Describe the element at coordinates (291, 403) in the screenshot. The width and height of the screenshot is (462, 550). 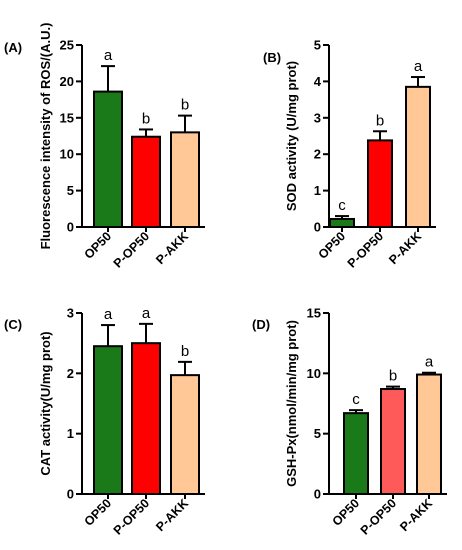
I see `y-axis-title: GSH-Px(nmol/min/mg prot)` at that location.